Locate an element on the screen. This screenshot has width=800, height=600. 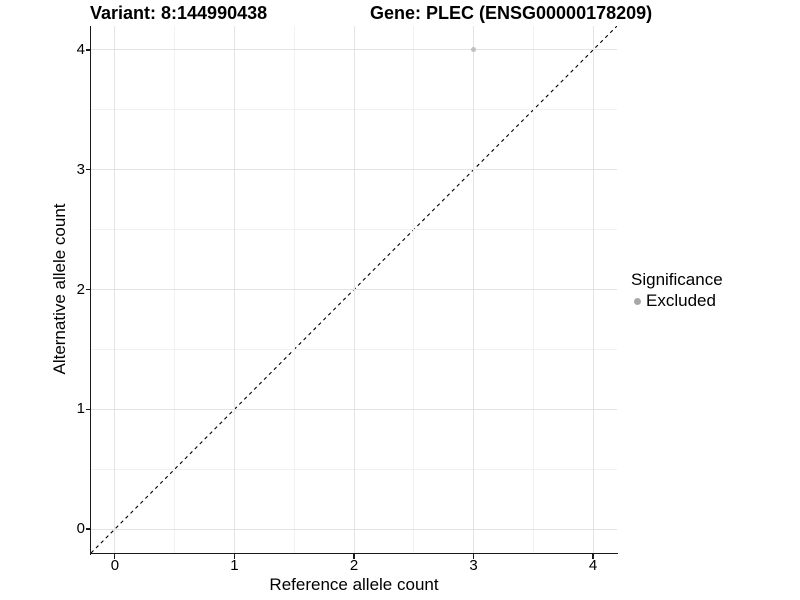
y-tick-label: 0 is located at coordinates (80, 529).